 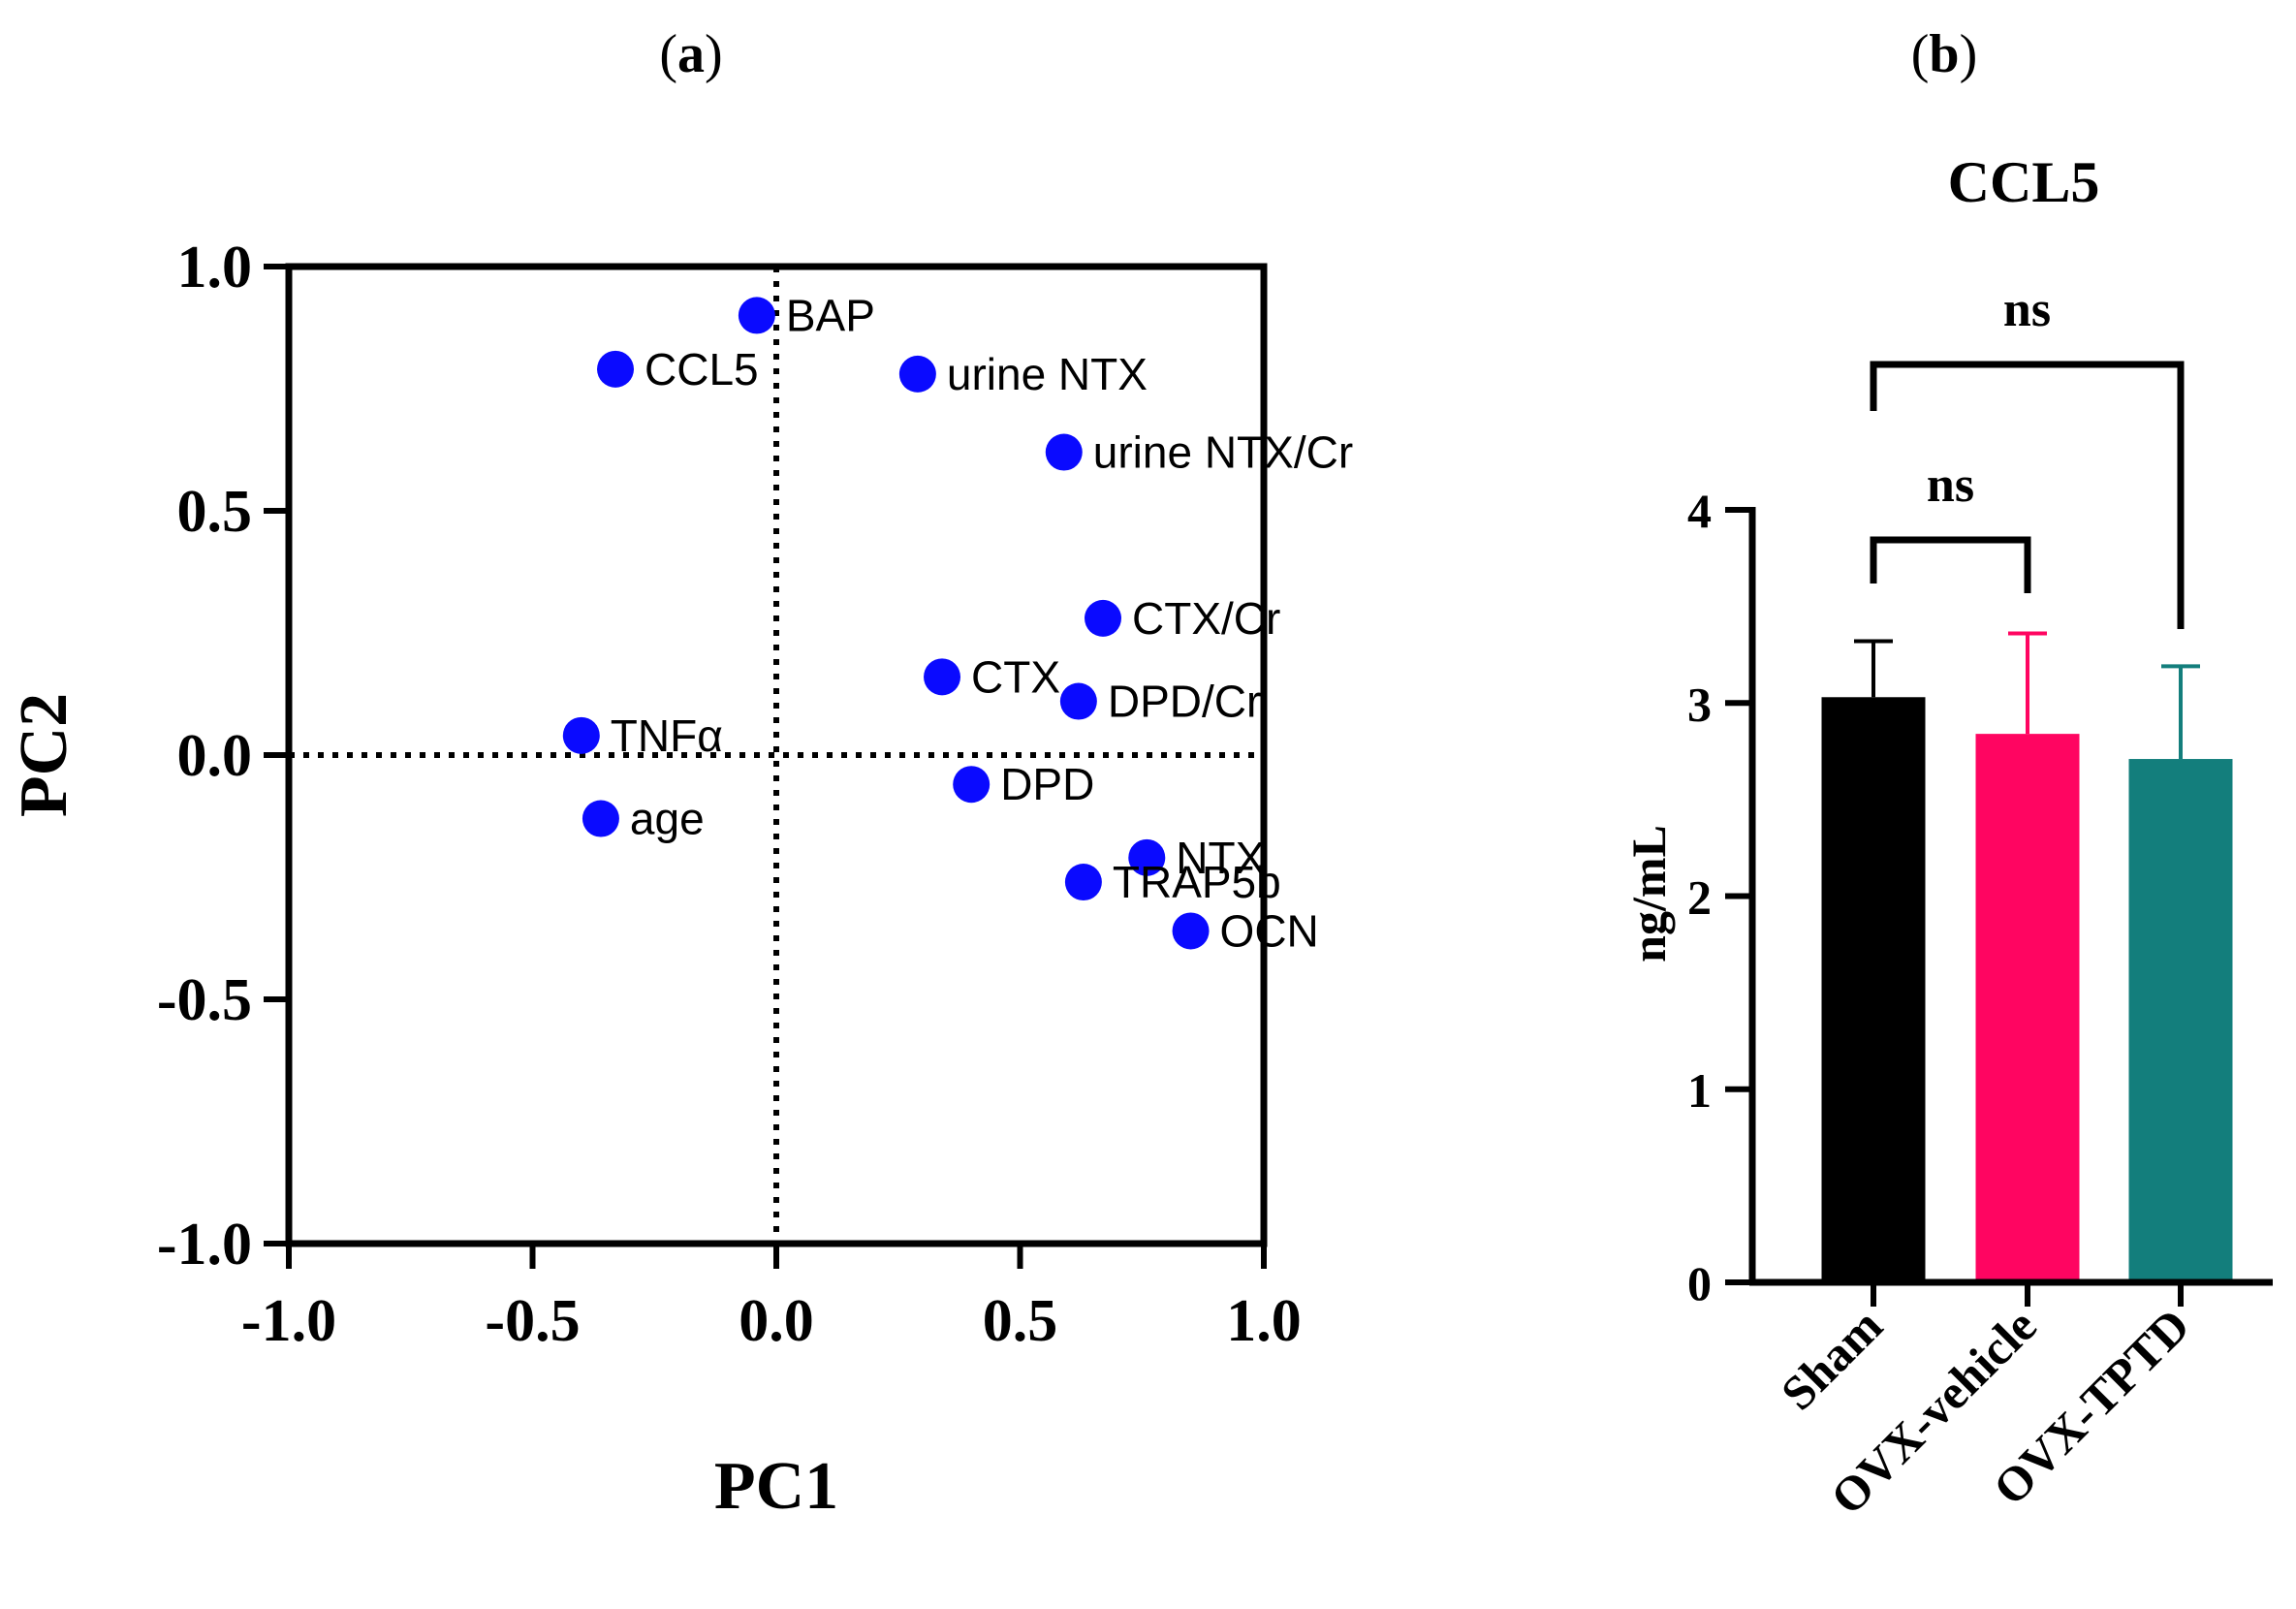 What do you see at coordinates (1223, 452) in the screenshot?
I see `point-label: urine NTX/Cr` at bounding box center [1223, 452].